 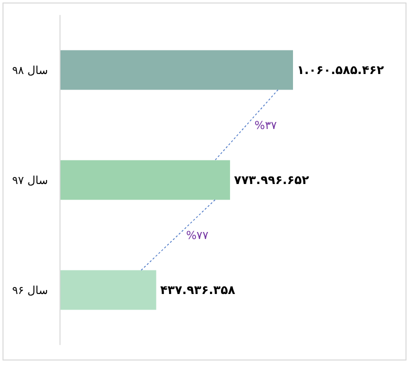 I want to click on y-tick-label: سال ۹۷, so click(x=30, y=180).